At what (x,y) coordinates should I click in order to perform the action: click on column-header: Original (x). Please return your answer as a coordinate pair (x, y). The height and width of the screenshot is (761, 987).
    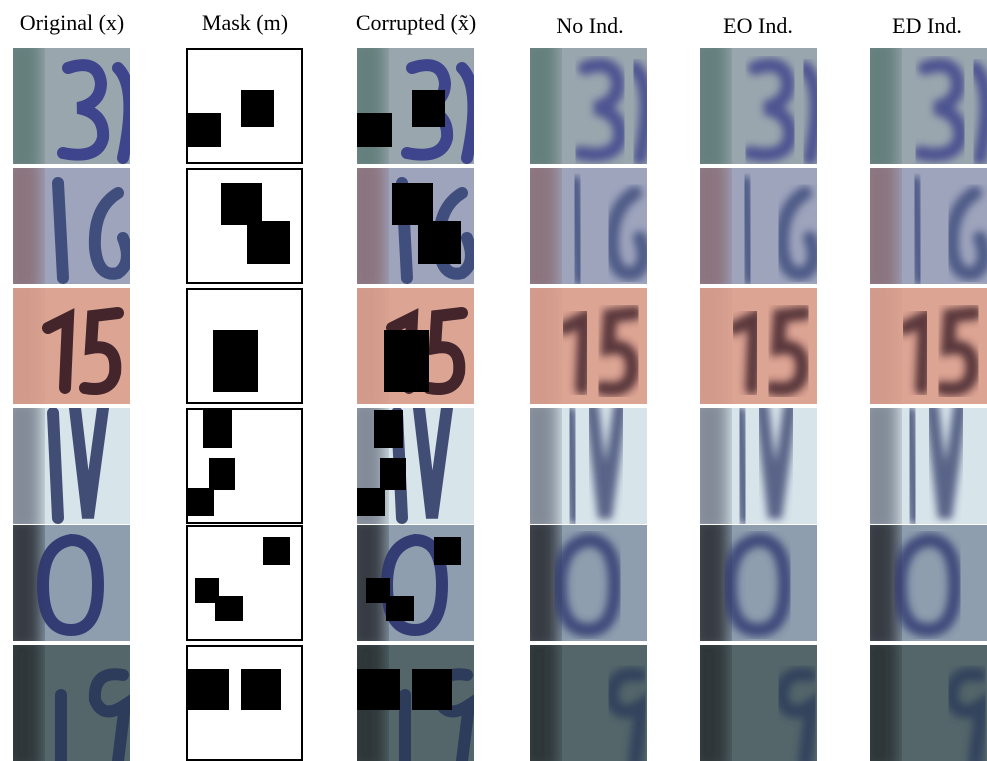
    Looking at the image, I should click on (72, 22).